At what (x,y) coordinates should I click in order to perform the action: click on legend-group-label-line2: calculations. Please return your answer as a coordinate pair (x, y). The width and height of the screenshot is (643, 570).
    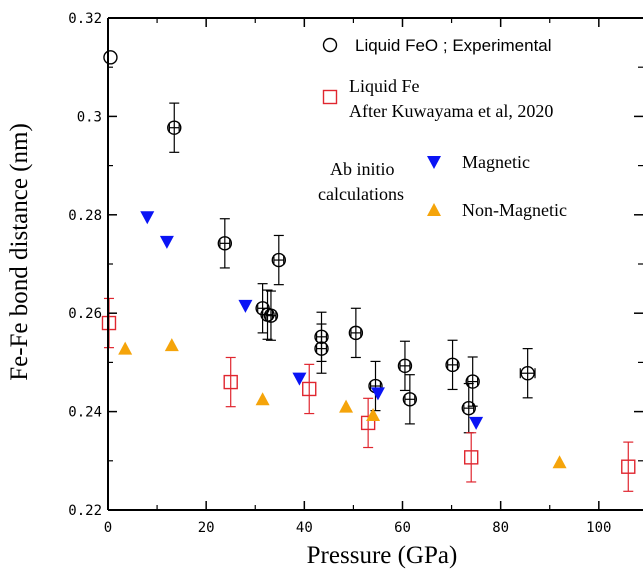
    Looking at the image, I should click on (361, 194).